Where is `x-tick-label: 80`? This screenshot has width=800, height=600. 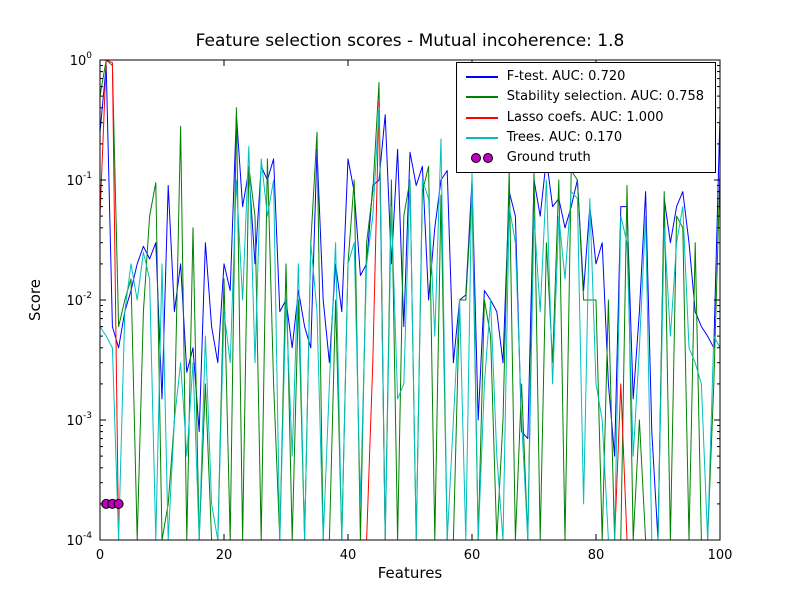
x-tick-label: 80 is located at coordinates (596, 555).